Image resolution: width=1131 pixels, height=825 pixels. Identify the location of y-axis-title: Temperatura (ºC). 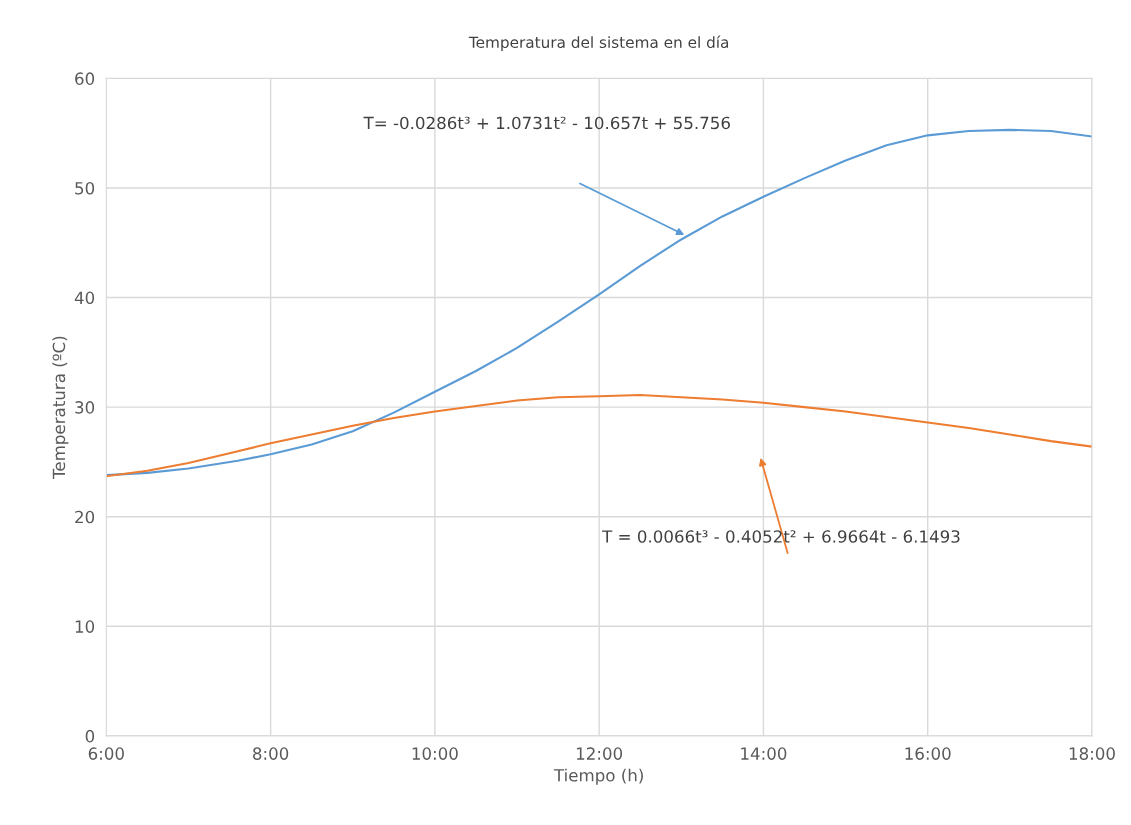
(60, 408).